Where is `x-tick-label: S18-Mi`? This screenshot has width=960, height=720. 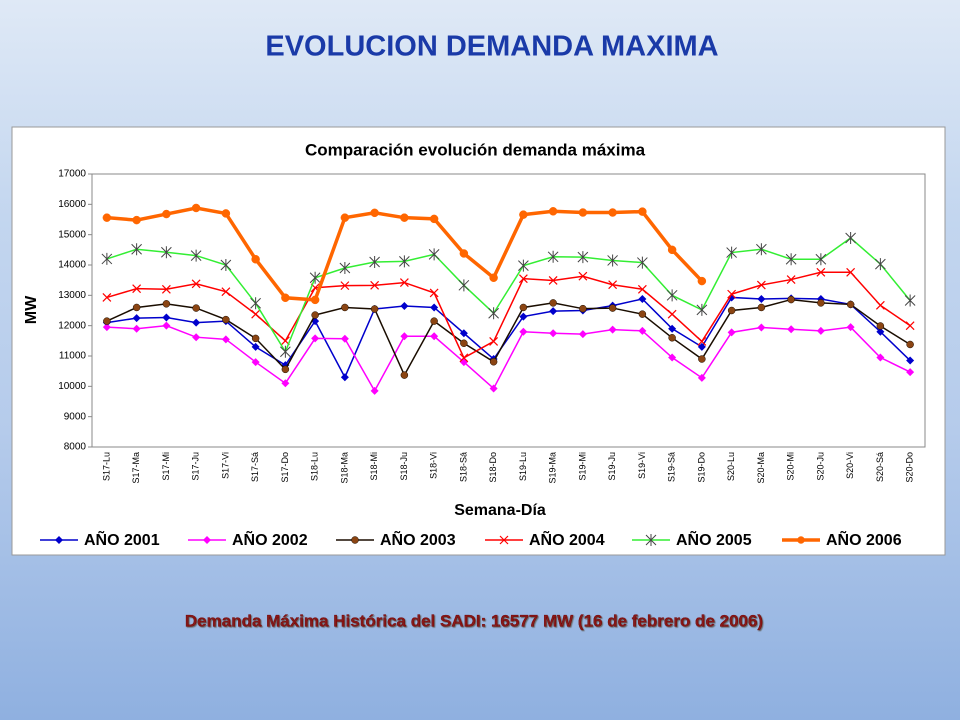
x-tick-label: S18-Mi is located at coordinates (374, 466).